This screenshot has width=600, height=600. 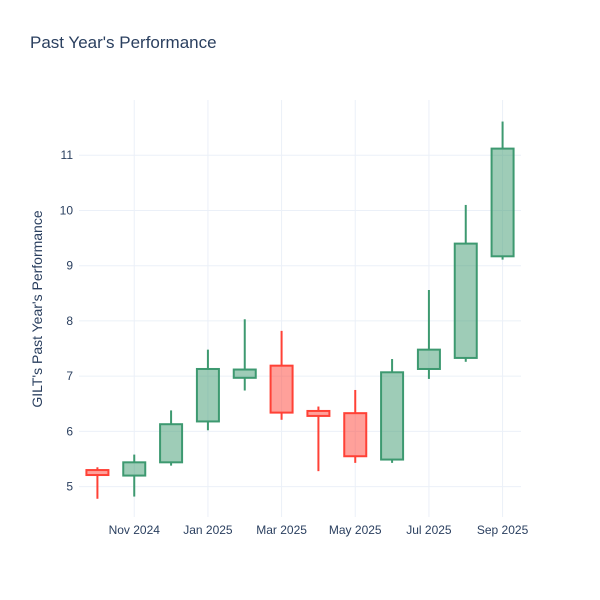 What do you see at coordinates (208, 530) in the screenshot?
I see `x-tick-label: Jan 2025` at bounding box center [208, 530].